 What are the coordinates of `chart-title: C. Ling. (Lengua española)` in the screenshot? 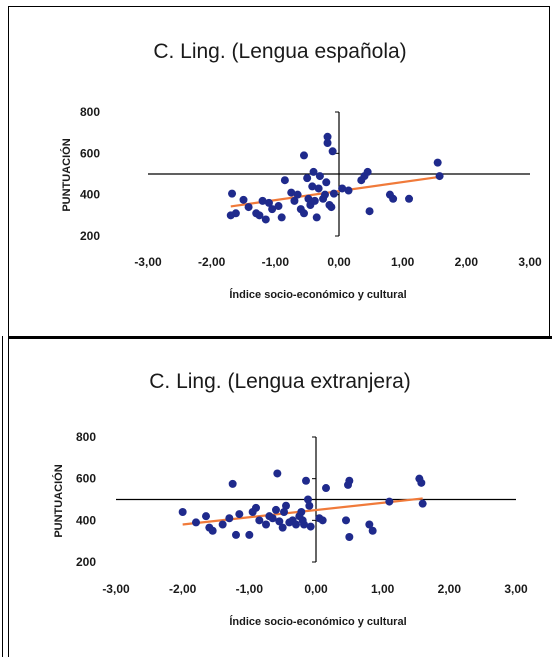 It's located at (279, 51).